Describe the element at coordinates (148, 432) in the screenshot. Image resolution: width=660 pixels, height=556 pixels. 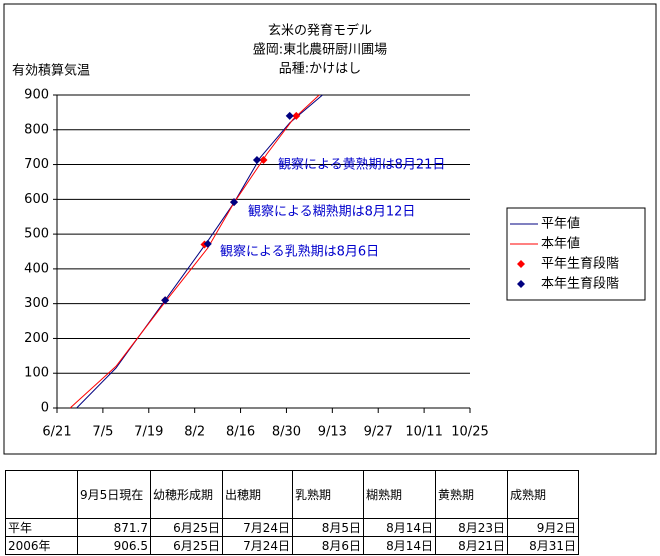
I see `x-tick-label: 7/19` at that location.